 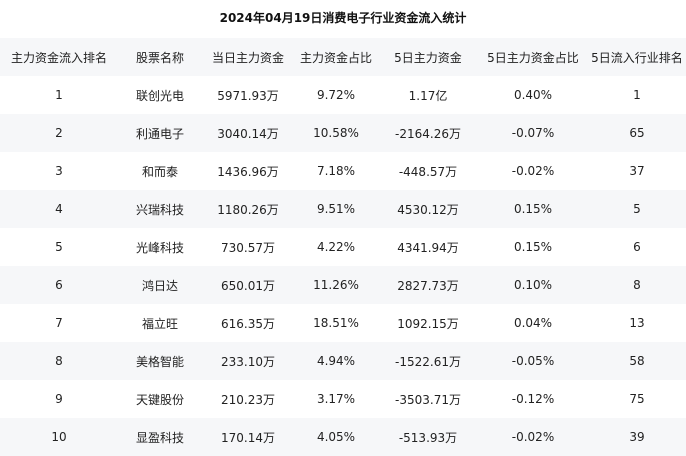 What do you see at coordinates (336, 95) in the screenshot?
I see `cell-main-fund-ratio: 9.72%` at bounding box center [336, 95].